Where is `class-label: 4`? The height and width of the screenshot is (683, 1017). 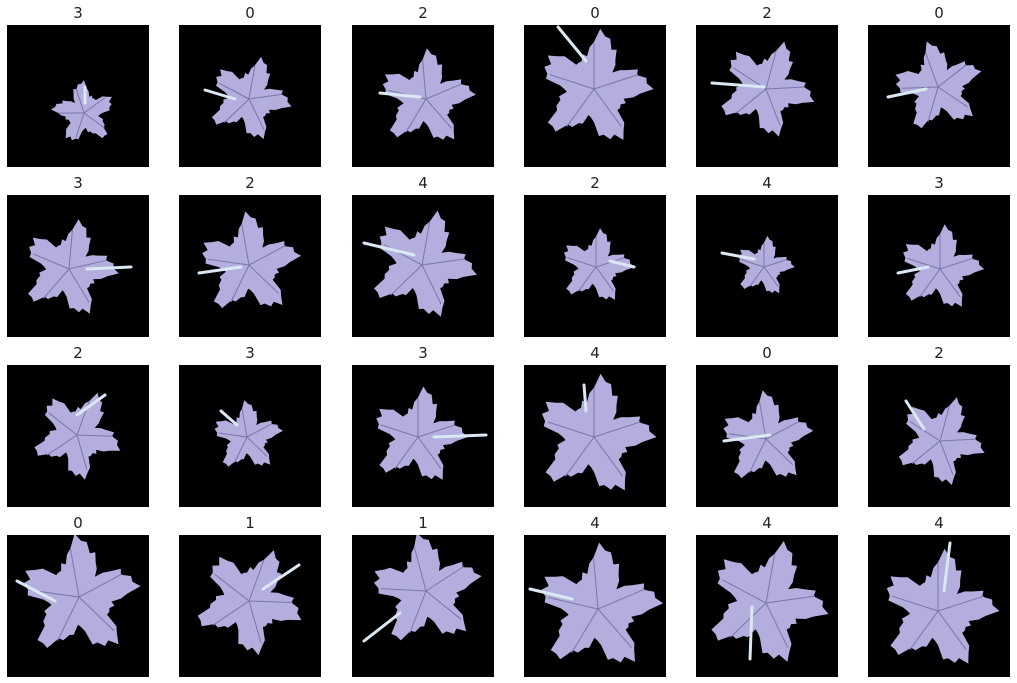 class-label: 4 is located at coordinates (595, 523).